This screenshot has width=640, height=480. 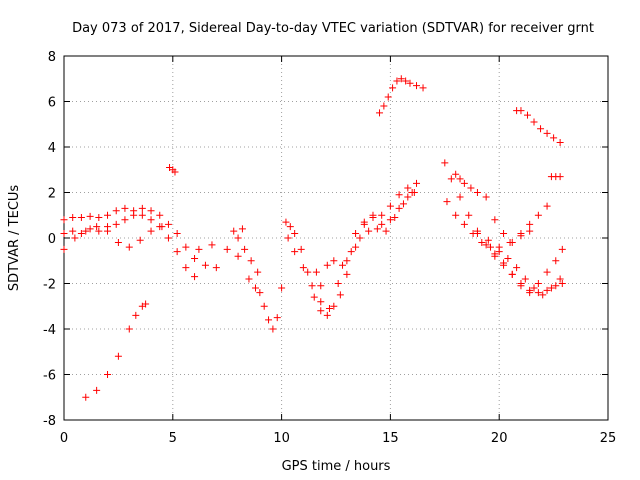 What do you see at coordinates (52, 57) in the screenshot?
I see `y-tick-label: 8` at bounding box center [52, 57].